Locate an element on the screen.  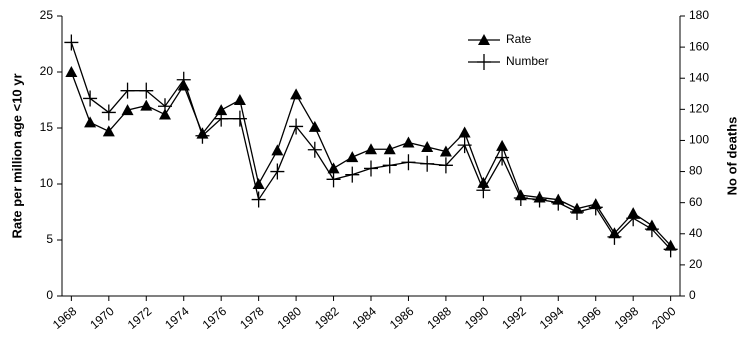
y2-tick-label: 0 is located at coordinates (692, 295).